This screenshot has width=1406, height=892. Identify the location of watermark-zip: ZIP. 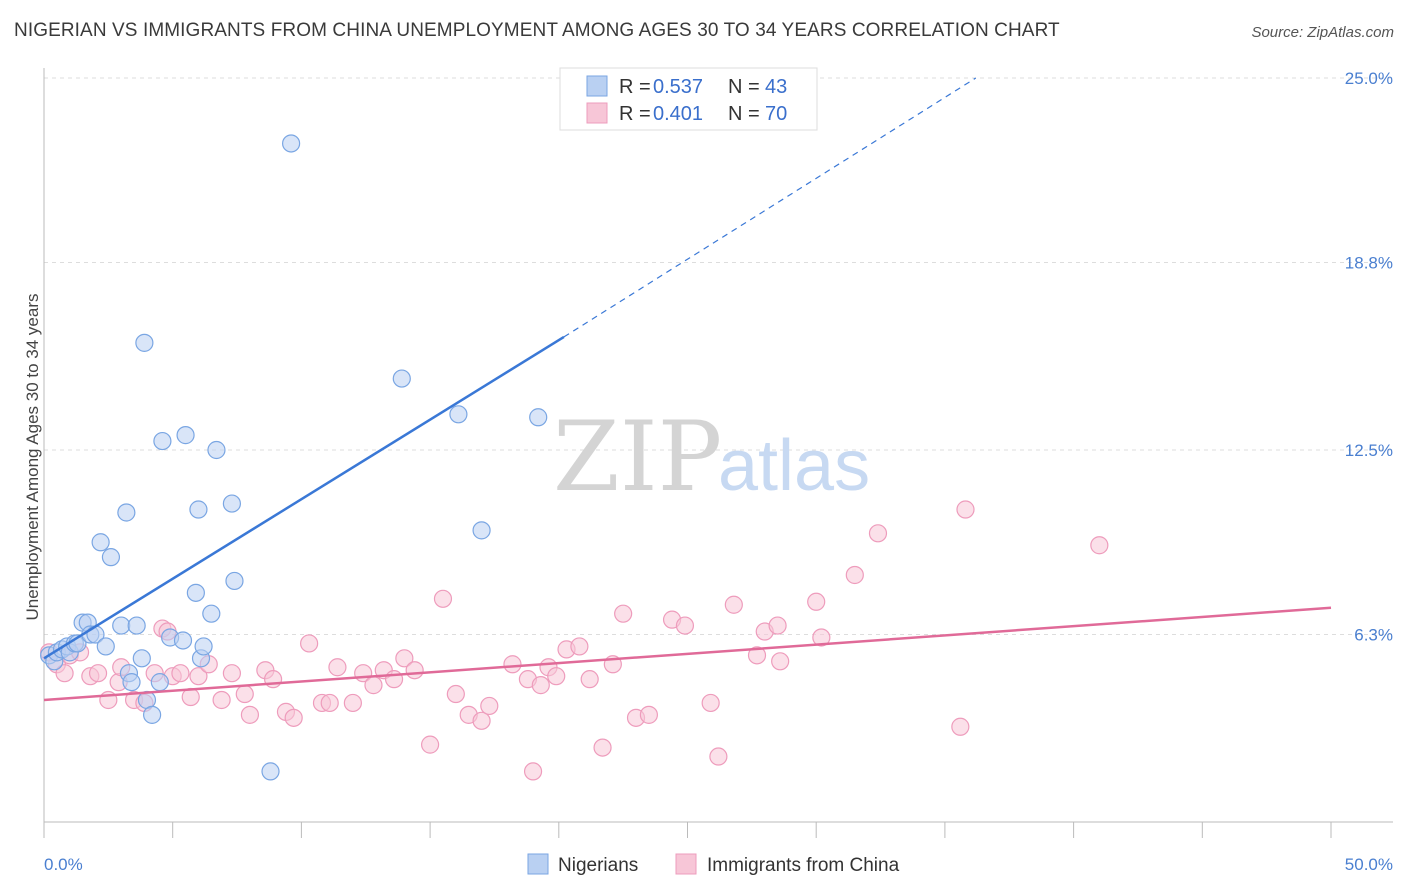
(637, 457).